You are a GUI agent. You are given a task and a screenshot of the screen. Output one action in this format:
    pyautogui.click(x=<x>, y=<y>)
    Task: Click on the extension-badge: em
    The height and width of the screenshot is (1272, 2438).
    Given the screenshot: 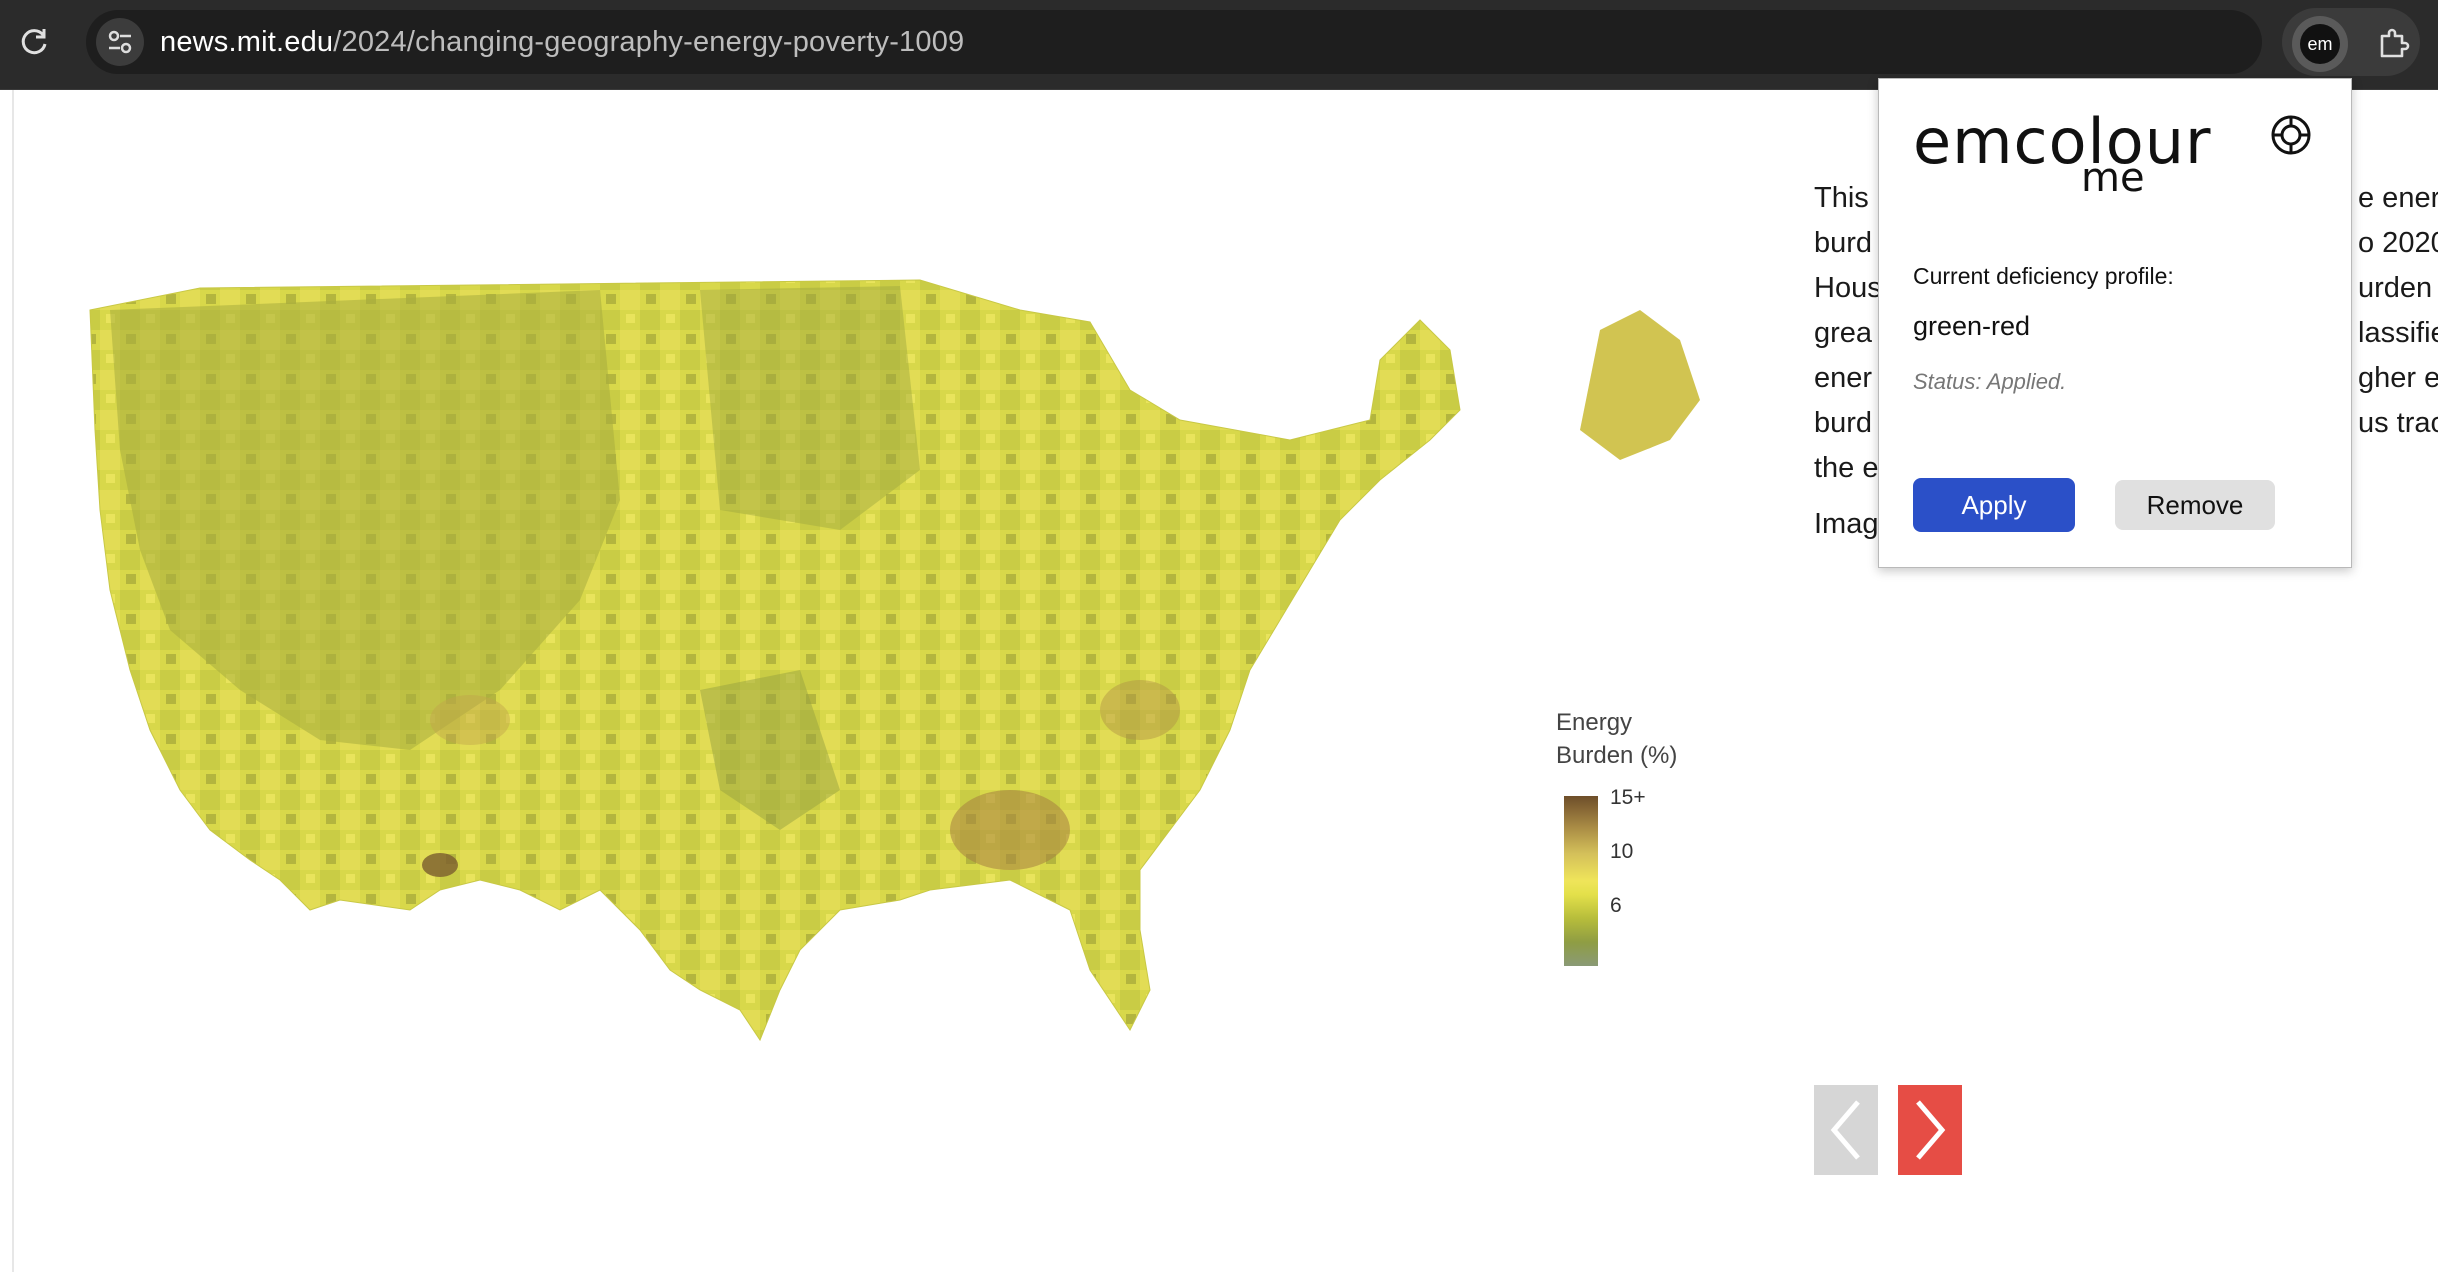 What is the action you would take?
    pyautogui.click(x=2320, y=44)
    